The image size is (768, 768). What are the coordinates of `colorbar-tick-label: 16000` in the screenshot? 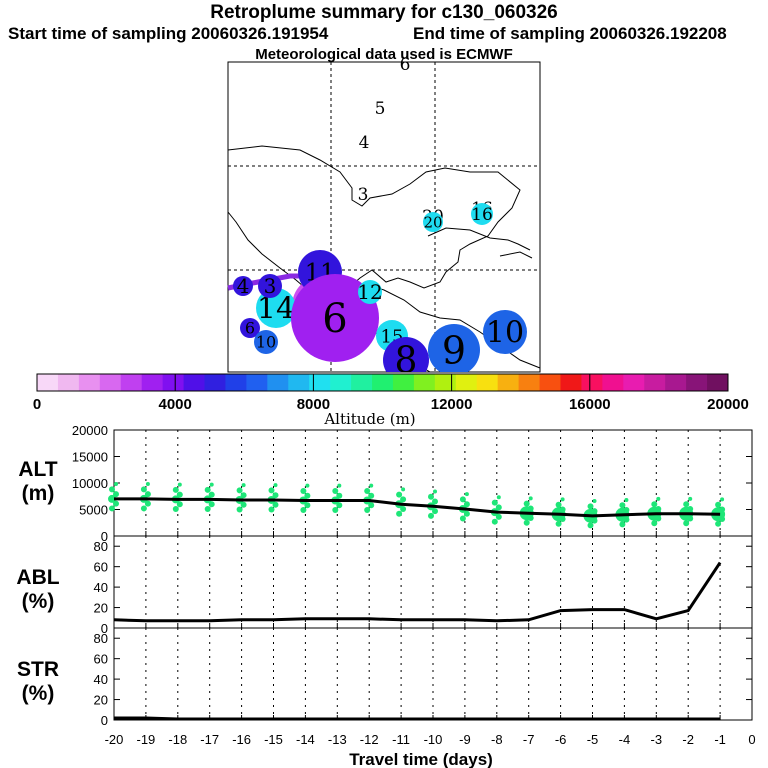 It's located at (590, 404).